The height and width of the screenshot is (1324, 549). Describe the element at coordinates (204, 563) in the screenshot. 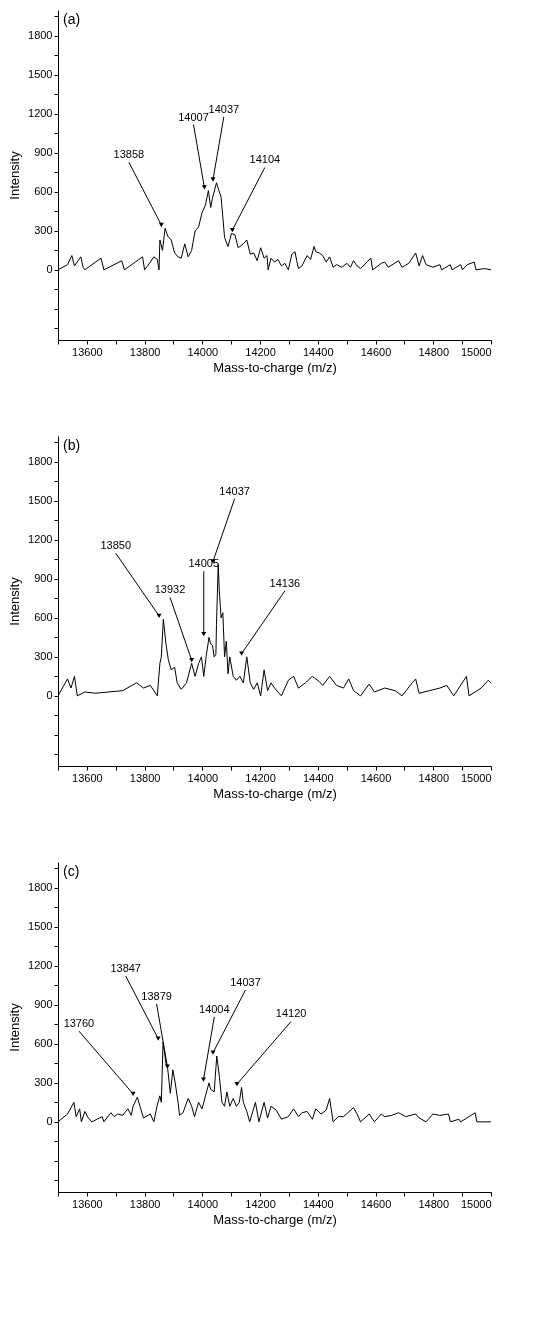

I see `annotation: 14005` at that location.